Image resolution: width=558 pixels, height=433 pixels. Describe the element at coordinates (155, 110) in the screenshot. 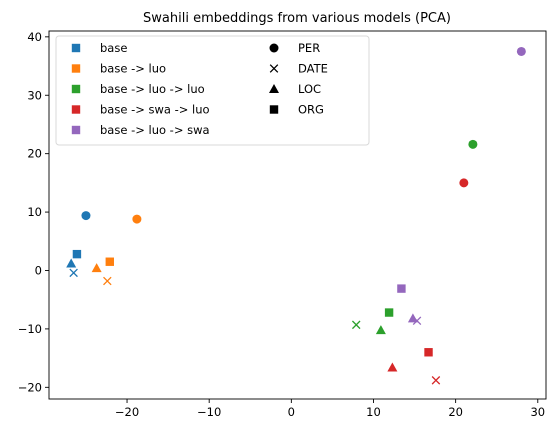

I see `legend-label: base -> swa -> luo` at that location.